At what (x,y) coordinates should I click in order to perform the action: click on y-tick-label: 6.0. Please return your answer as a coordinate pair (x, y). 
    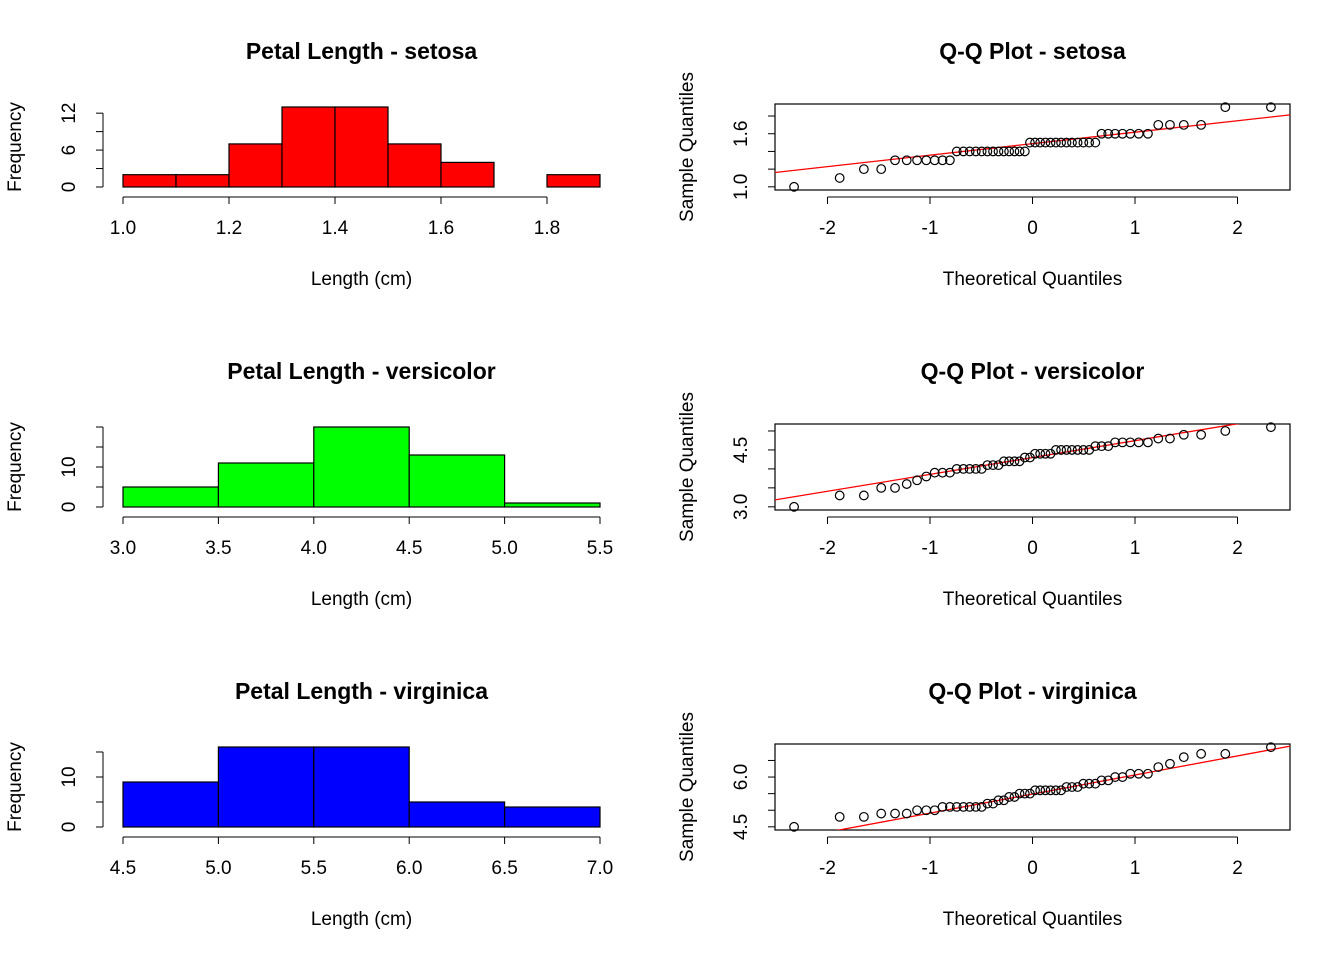
    Looking at the image, I should click on (741, 777).